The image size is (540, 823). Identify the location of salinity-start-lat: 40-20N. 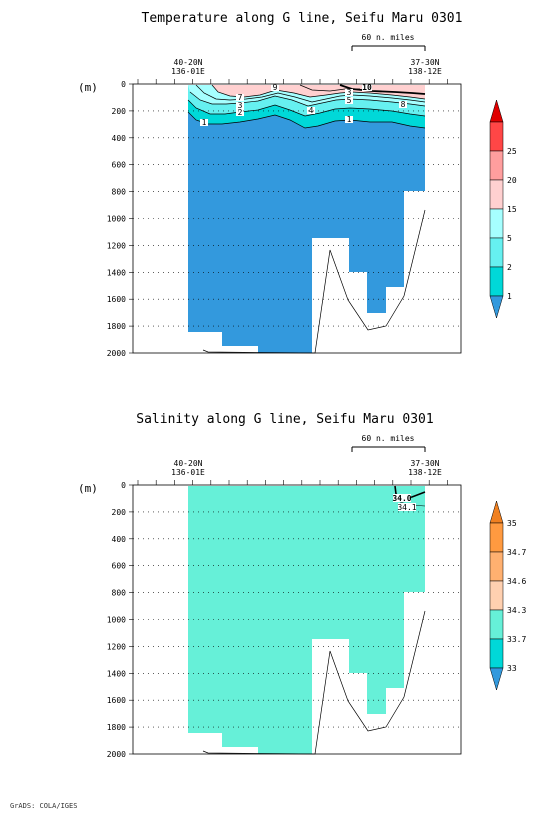
(188, 463).